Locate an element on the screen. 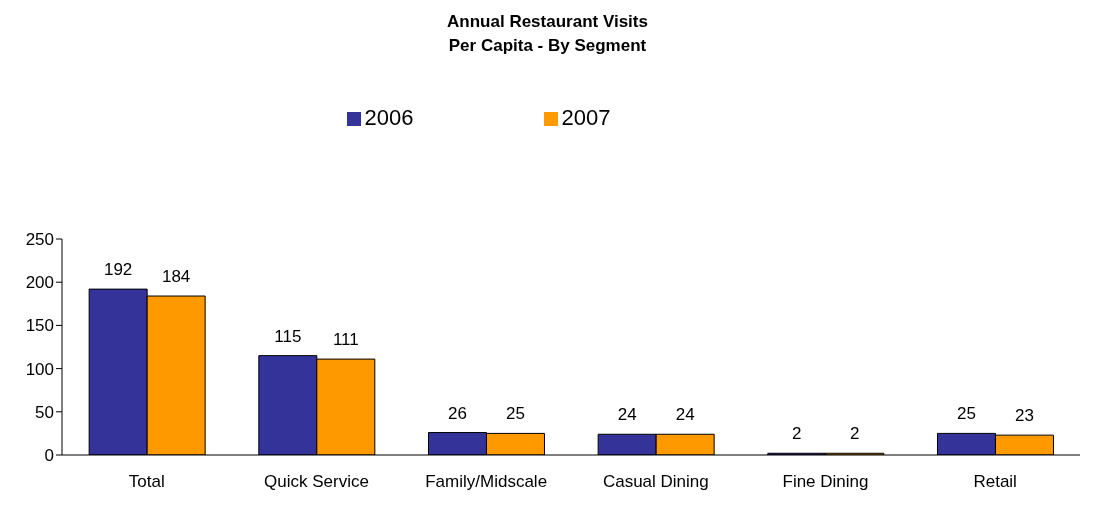 This screenshot has height=519, width=1095. y-tick-label: 100 is located at coordinates (39, 369).